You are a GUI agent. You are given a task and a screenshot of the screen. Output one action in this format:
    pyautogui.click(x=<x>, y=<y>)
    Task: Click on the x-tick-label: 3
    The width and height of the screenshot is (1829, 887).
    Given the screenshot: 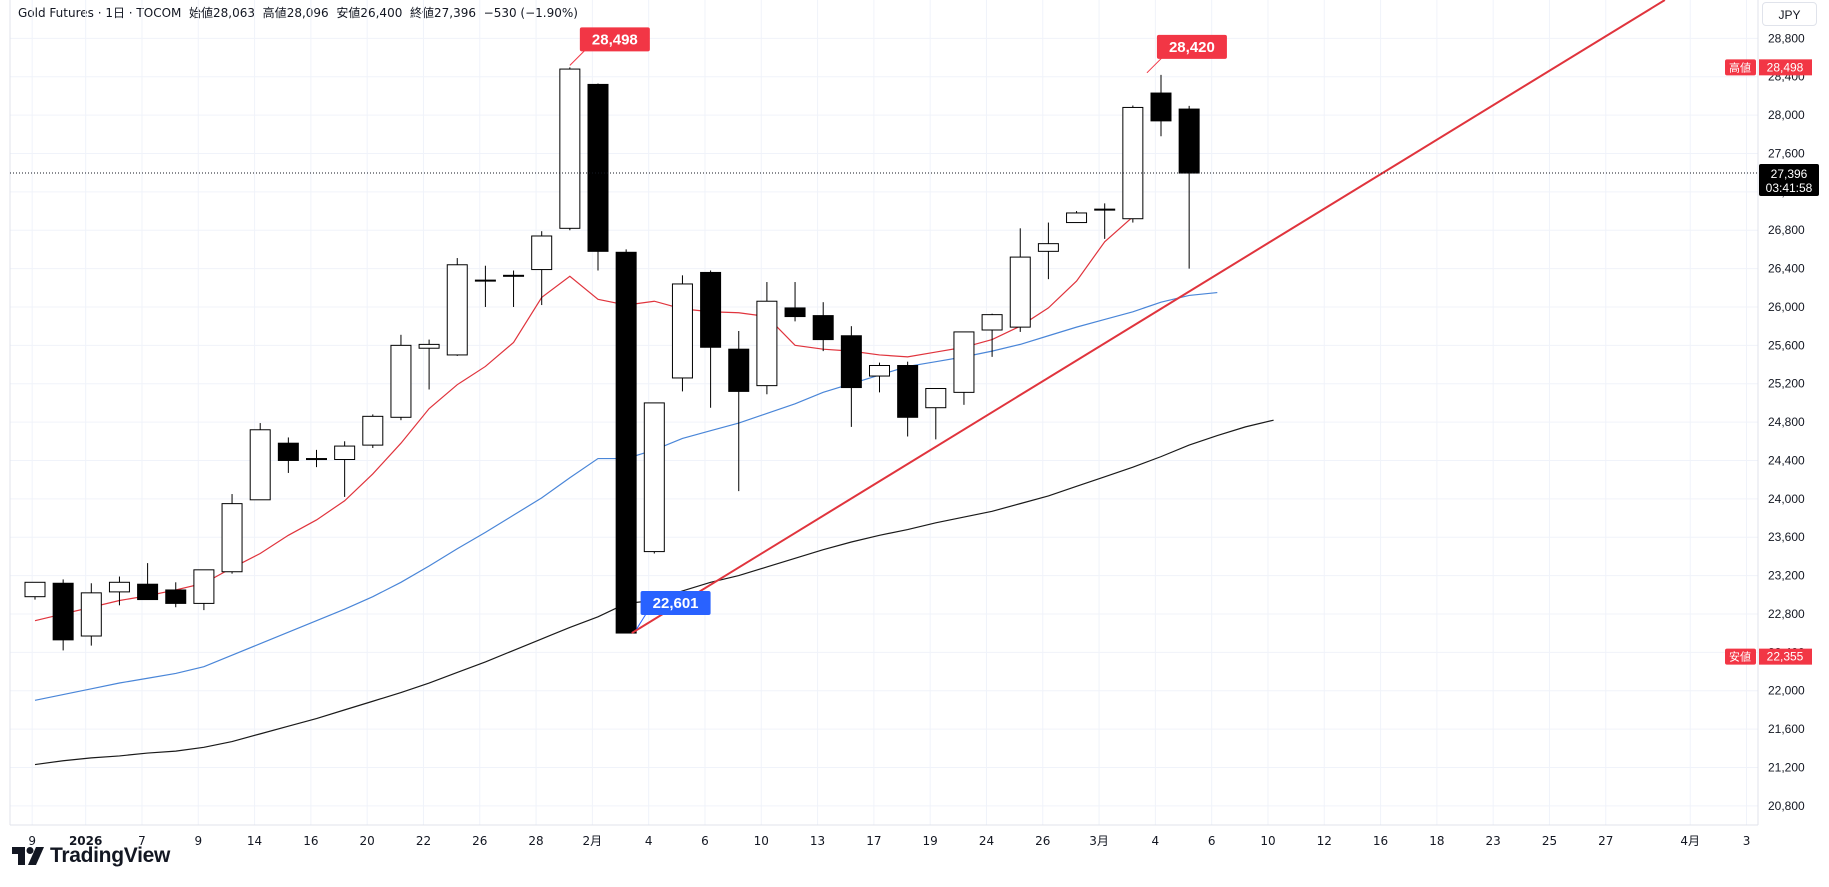 What is the action you would take?
    pyautogui.click(x=1747, y=841)
    